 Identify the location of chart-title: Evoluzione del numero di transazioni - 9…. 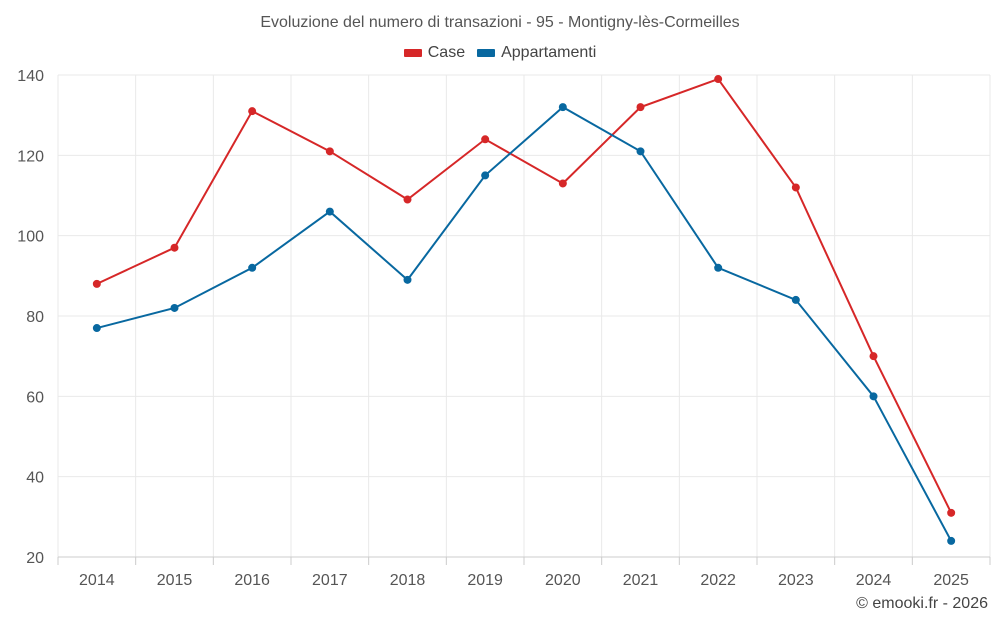
(500, 22).